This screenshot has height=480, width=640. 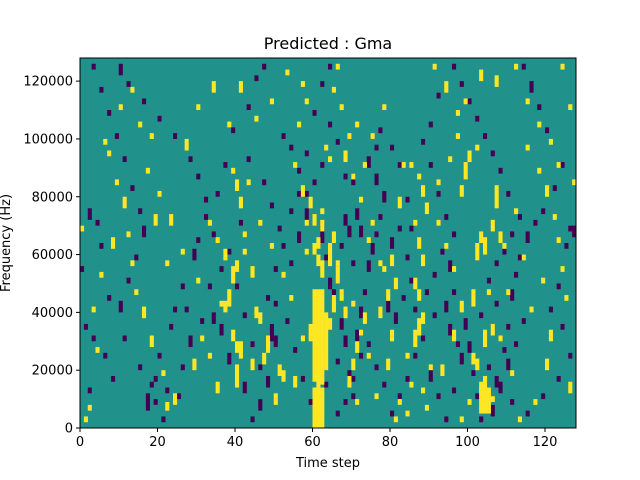 I want to click on x-tick-label: 80, so click(x=390, y=442).